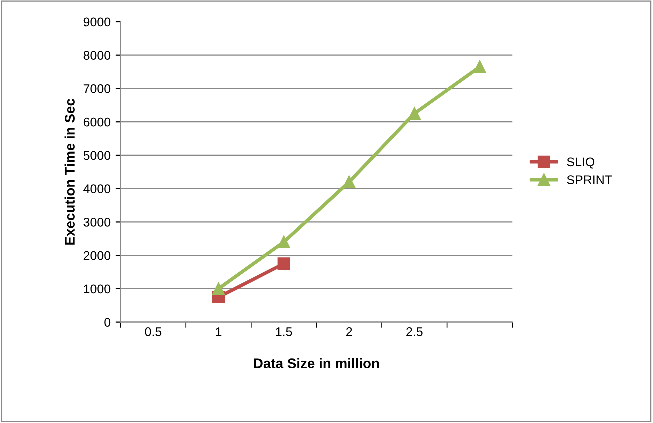 This screenshot has height=423, width=653. Describe the element at coordinates (97, 22) in the screenshot. I see `y-tick-label: 9000` at that location.